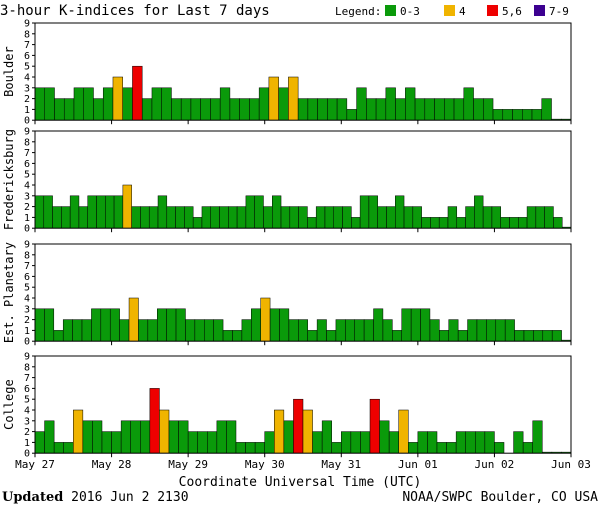  Describe the element at coordinates (27, 411) in the screenshot. I see `y-tick-label: 4` at that location.